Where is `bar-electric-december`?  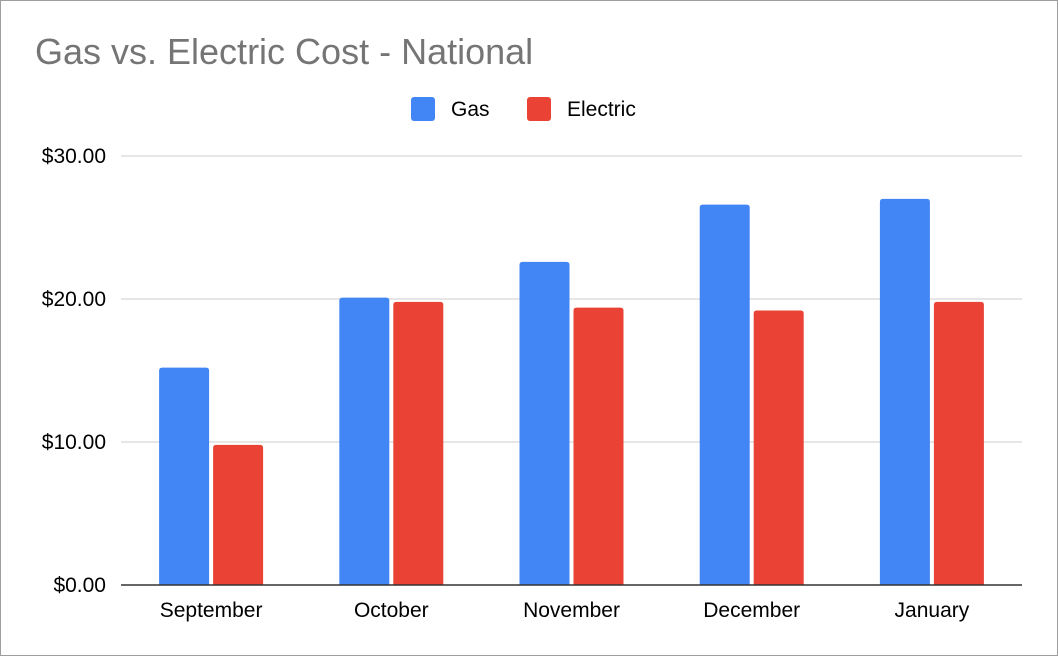
bar-electric-december is located at coordinates (778, 447).